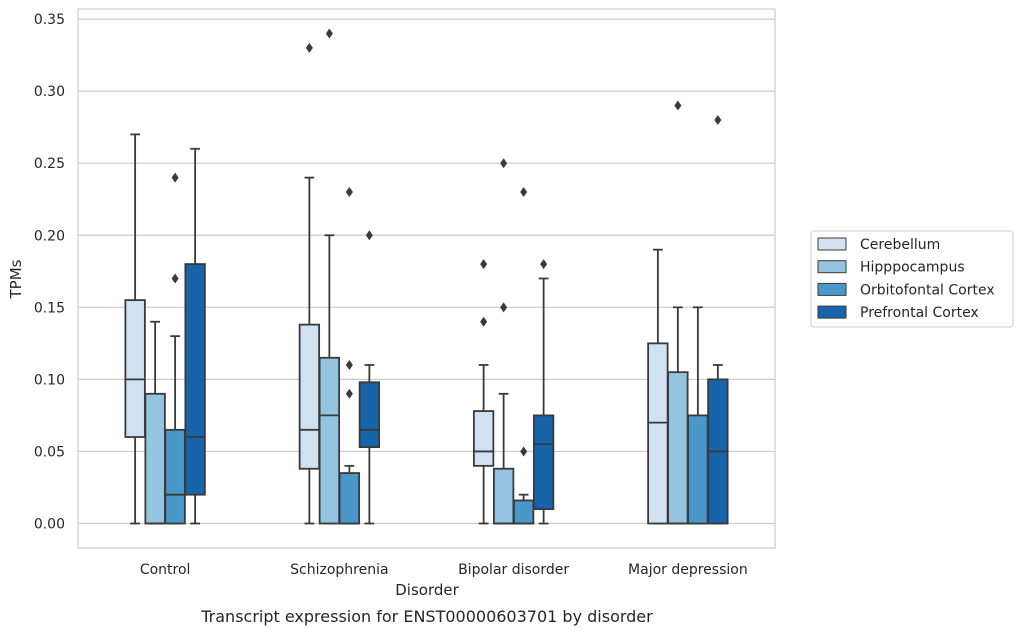 Image resolution: width=1023 pixels, height=634 pixels. What do you see at coordinates (339, 570) in the screenshot?
I see `x-tick-label: Schizophrenia` at bounding box center [339, 570].